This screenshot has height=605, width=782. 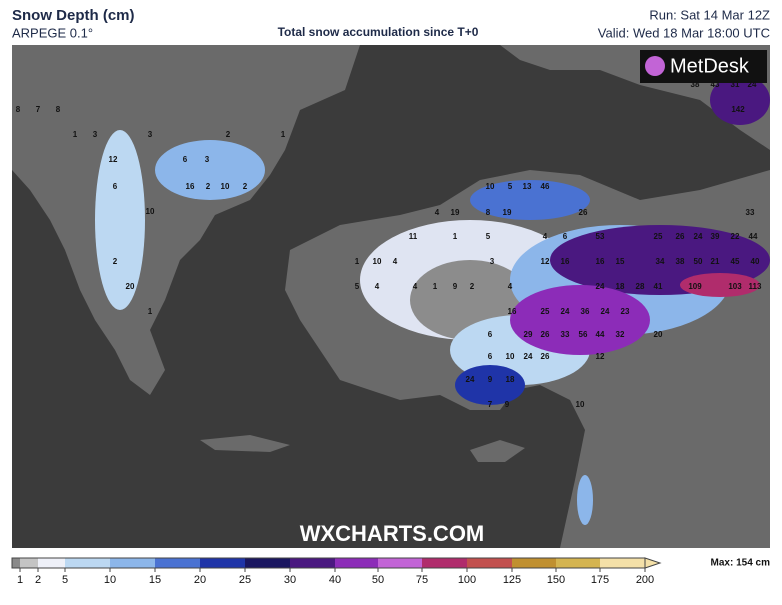 I want to click on map-label: 19, so click(x=507, y=212).